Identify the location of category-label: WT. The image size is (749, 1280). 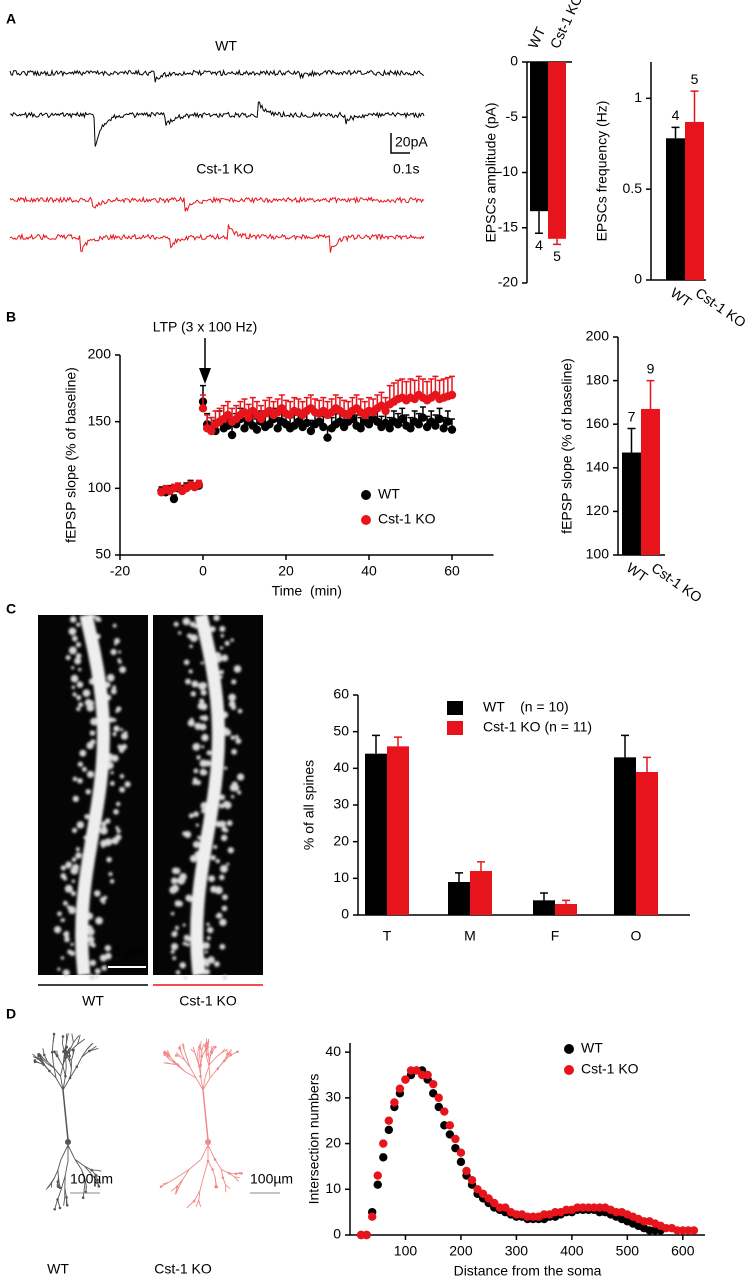
(681, 297).